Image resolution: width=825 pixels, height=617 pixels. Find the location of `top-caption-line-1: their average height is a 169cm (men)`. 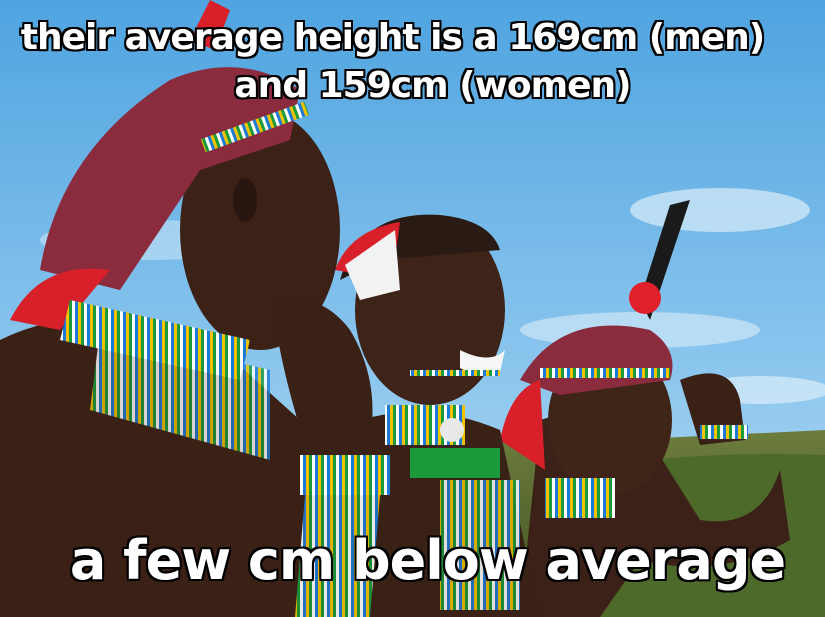

top-caption-line-1: their average height is a 169cm (men) is located at coordinates (393, 37).